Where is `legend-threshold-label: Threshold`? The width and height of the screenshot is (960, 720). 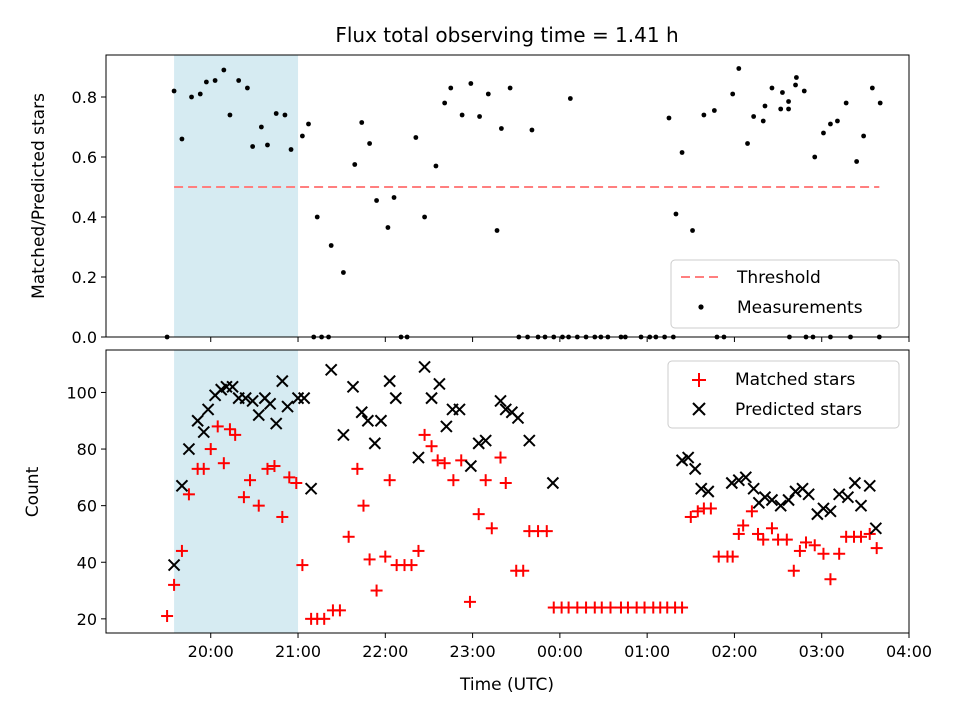 legend-threshold-label: Threshold is located at coordinates (778, 278).